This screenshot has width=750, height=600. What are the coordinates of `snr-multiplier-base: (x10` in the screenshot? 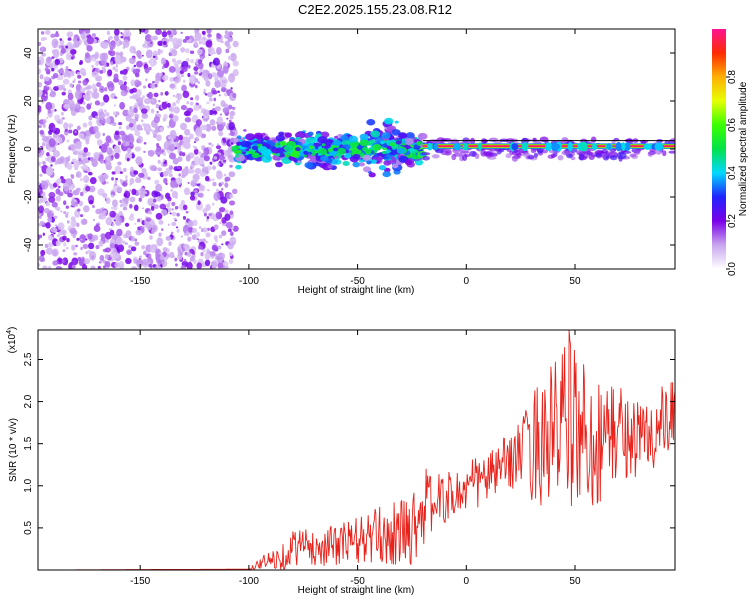 It's located at (12, 343).